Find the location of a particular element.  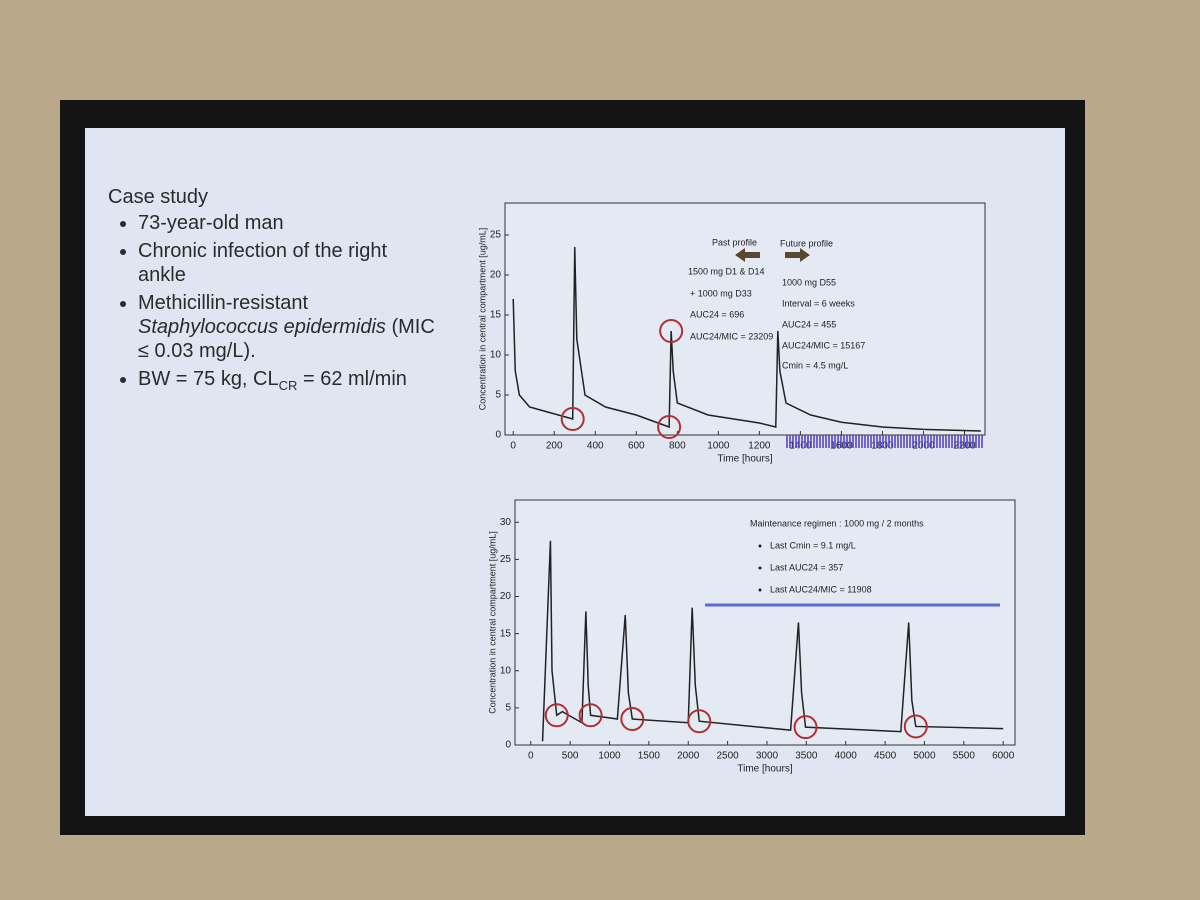

annotation: 1000 mg D55 is located at coordinates (809, 282).